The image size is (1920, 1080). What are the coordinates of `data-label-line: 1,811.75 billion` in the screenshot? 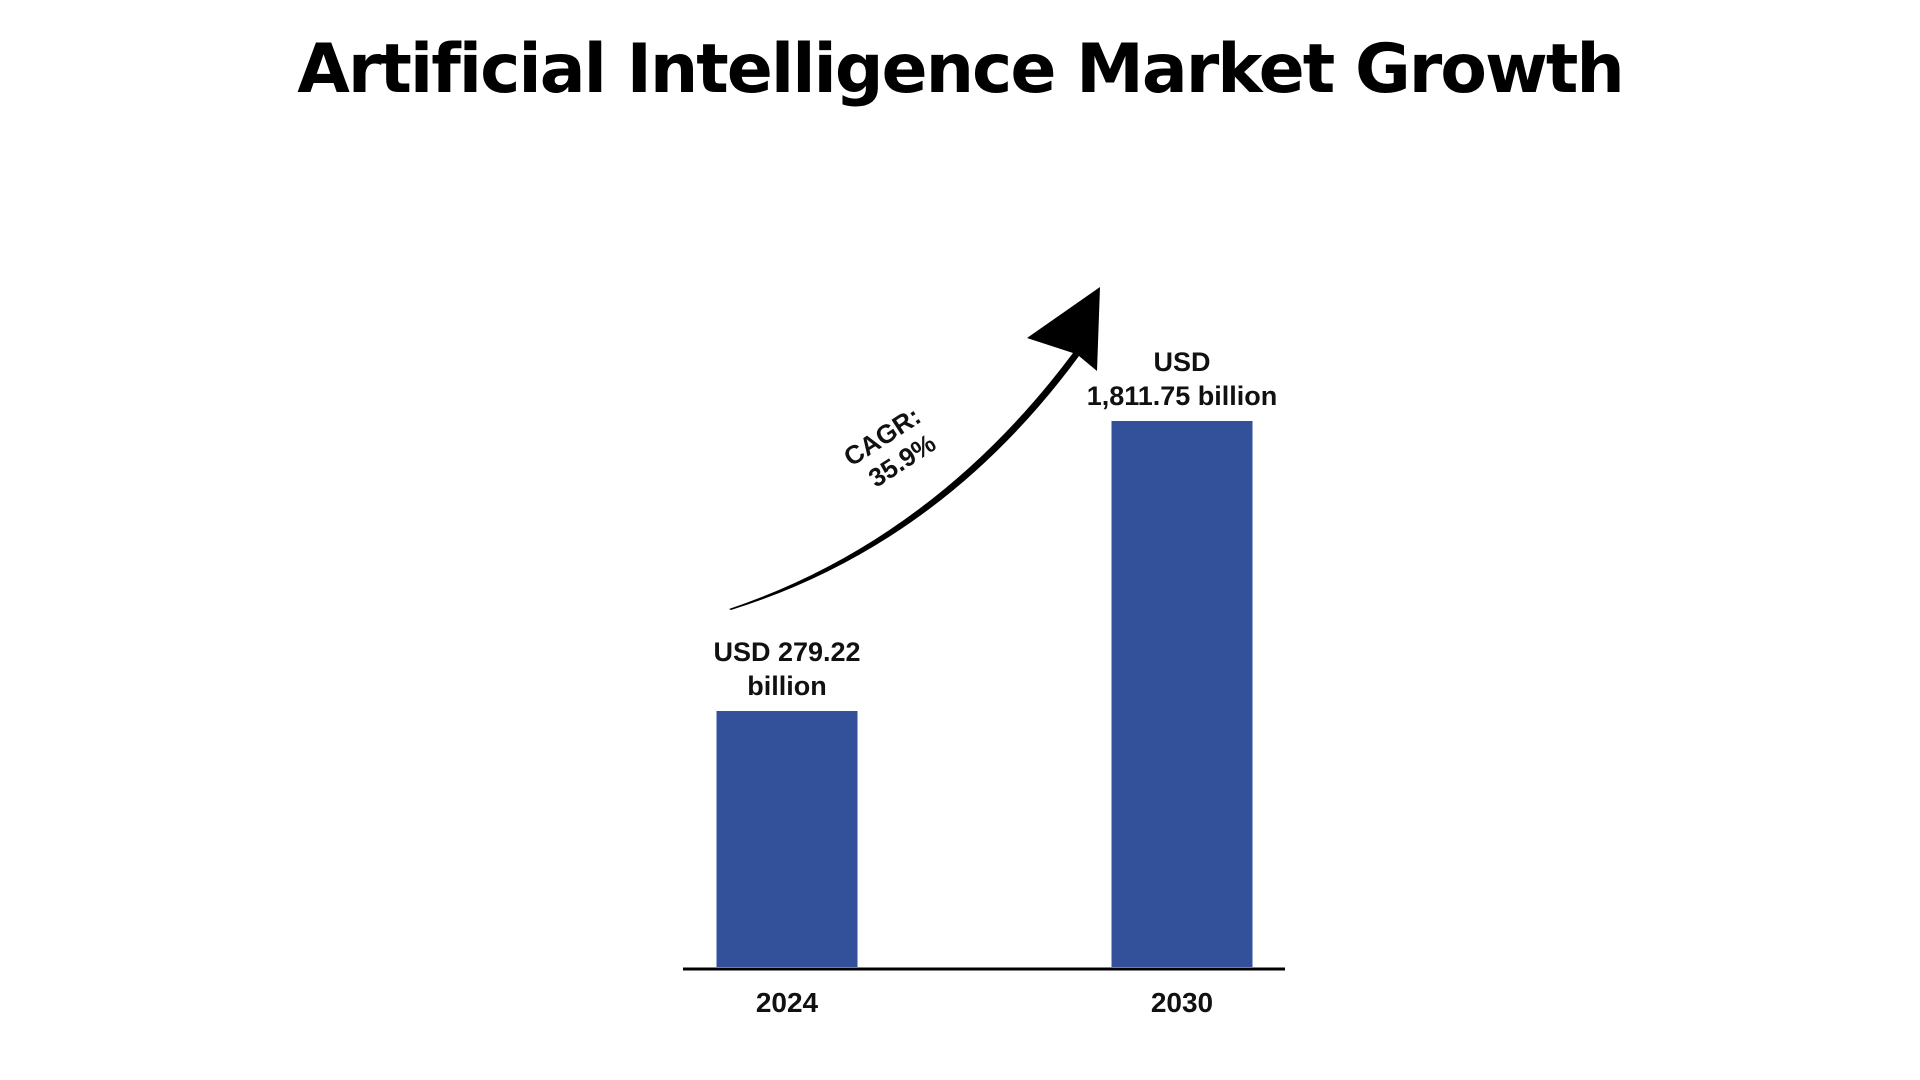 It's located at (1182, 396).